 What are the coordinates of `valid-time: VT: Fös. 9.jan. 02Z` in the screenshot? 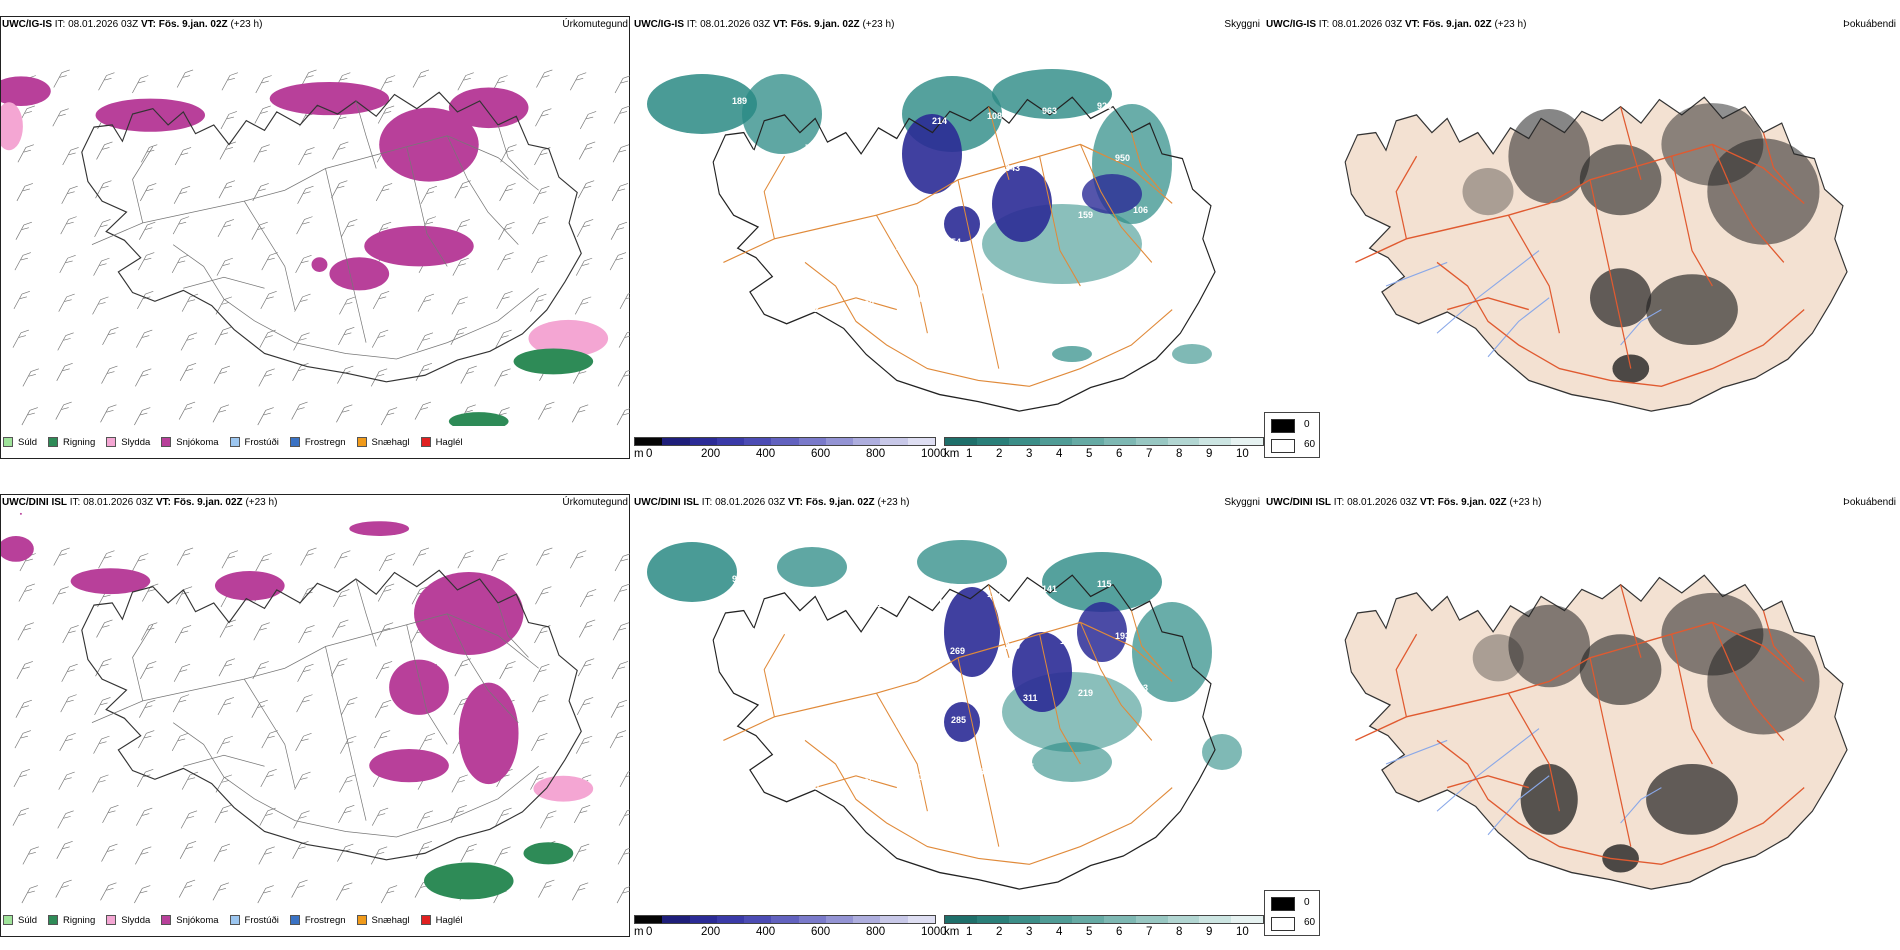 It's located at (1463, 502).